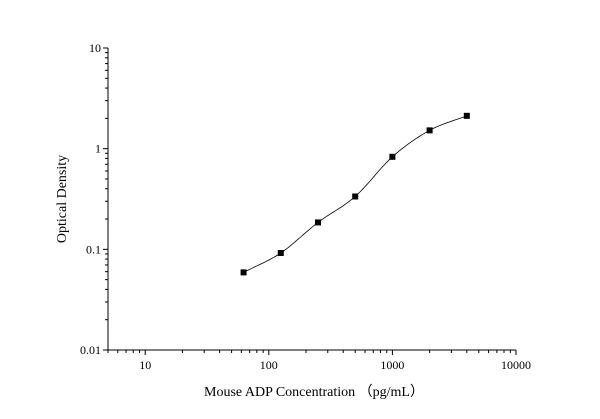  Describe the element at coordinates (269, 365) in the screenshot. I see `x-tick-label: 100` at that location.